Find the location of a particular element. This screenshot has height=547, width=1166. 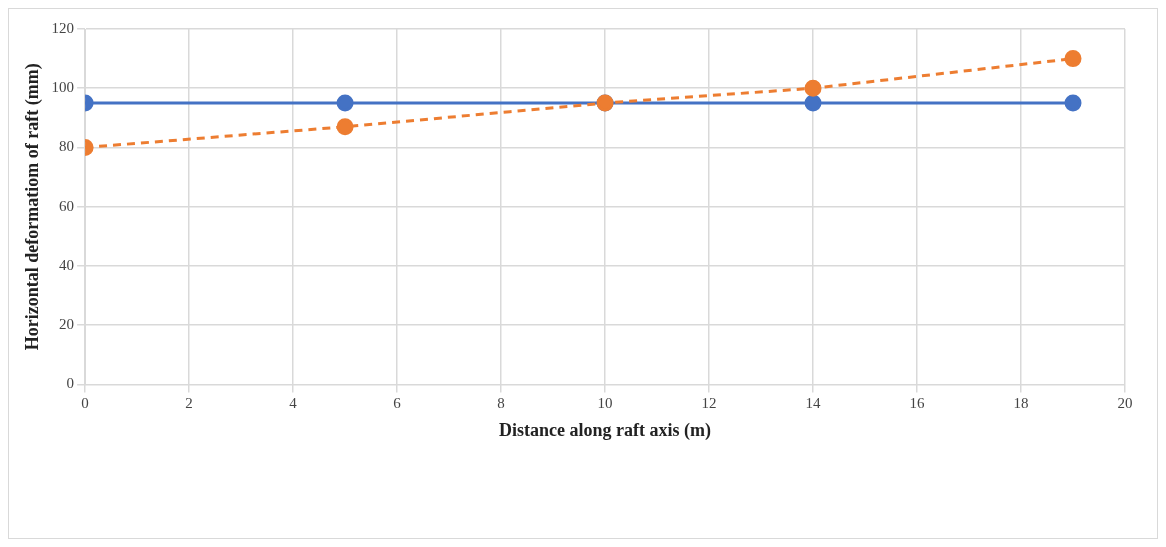

y-tick-label: 120 is located at coordinates (63, 27).